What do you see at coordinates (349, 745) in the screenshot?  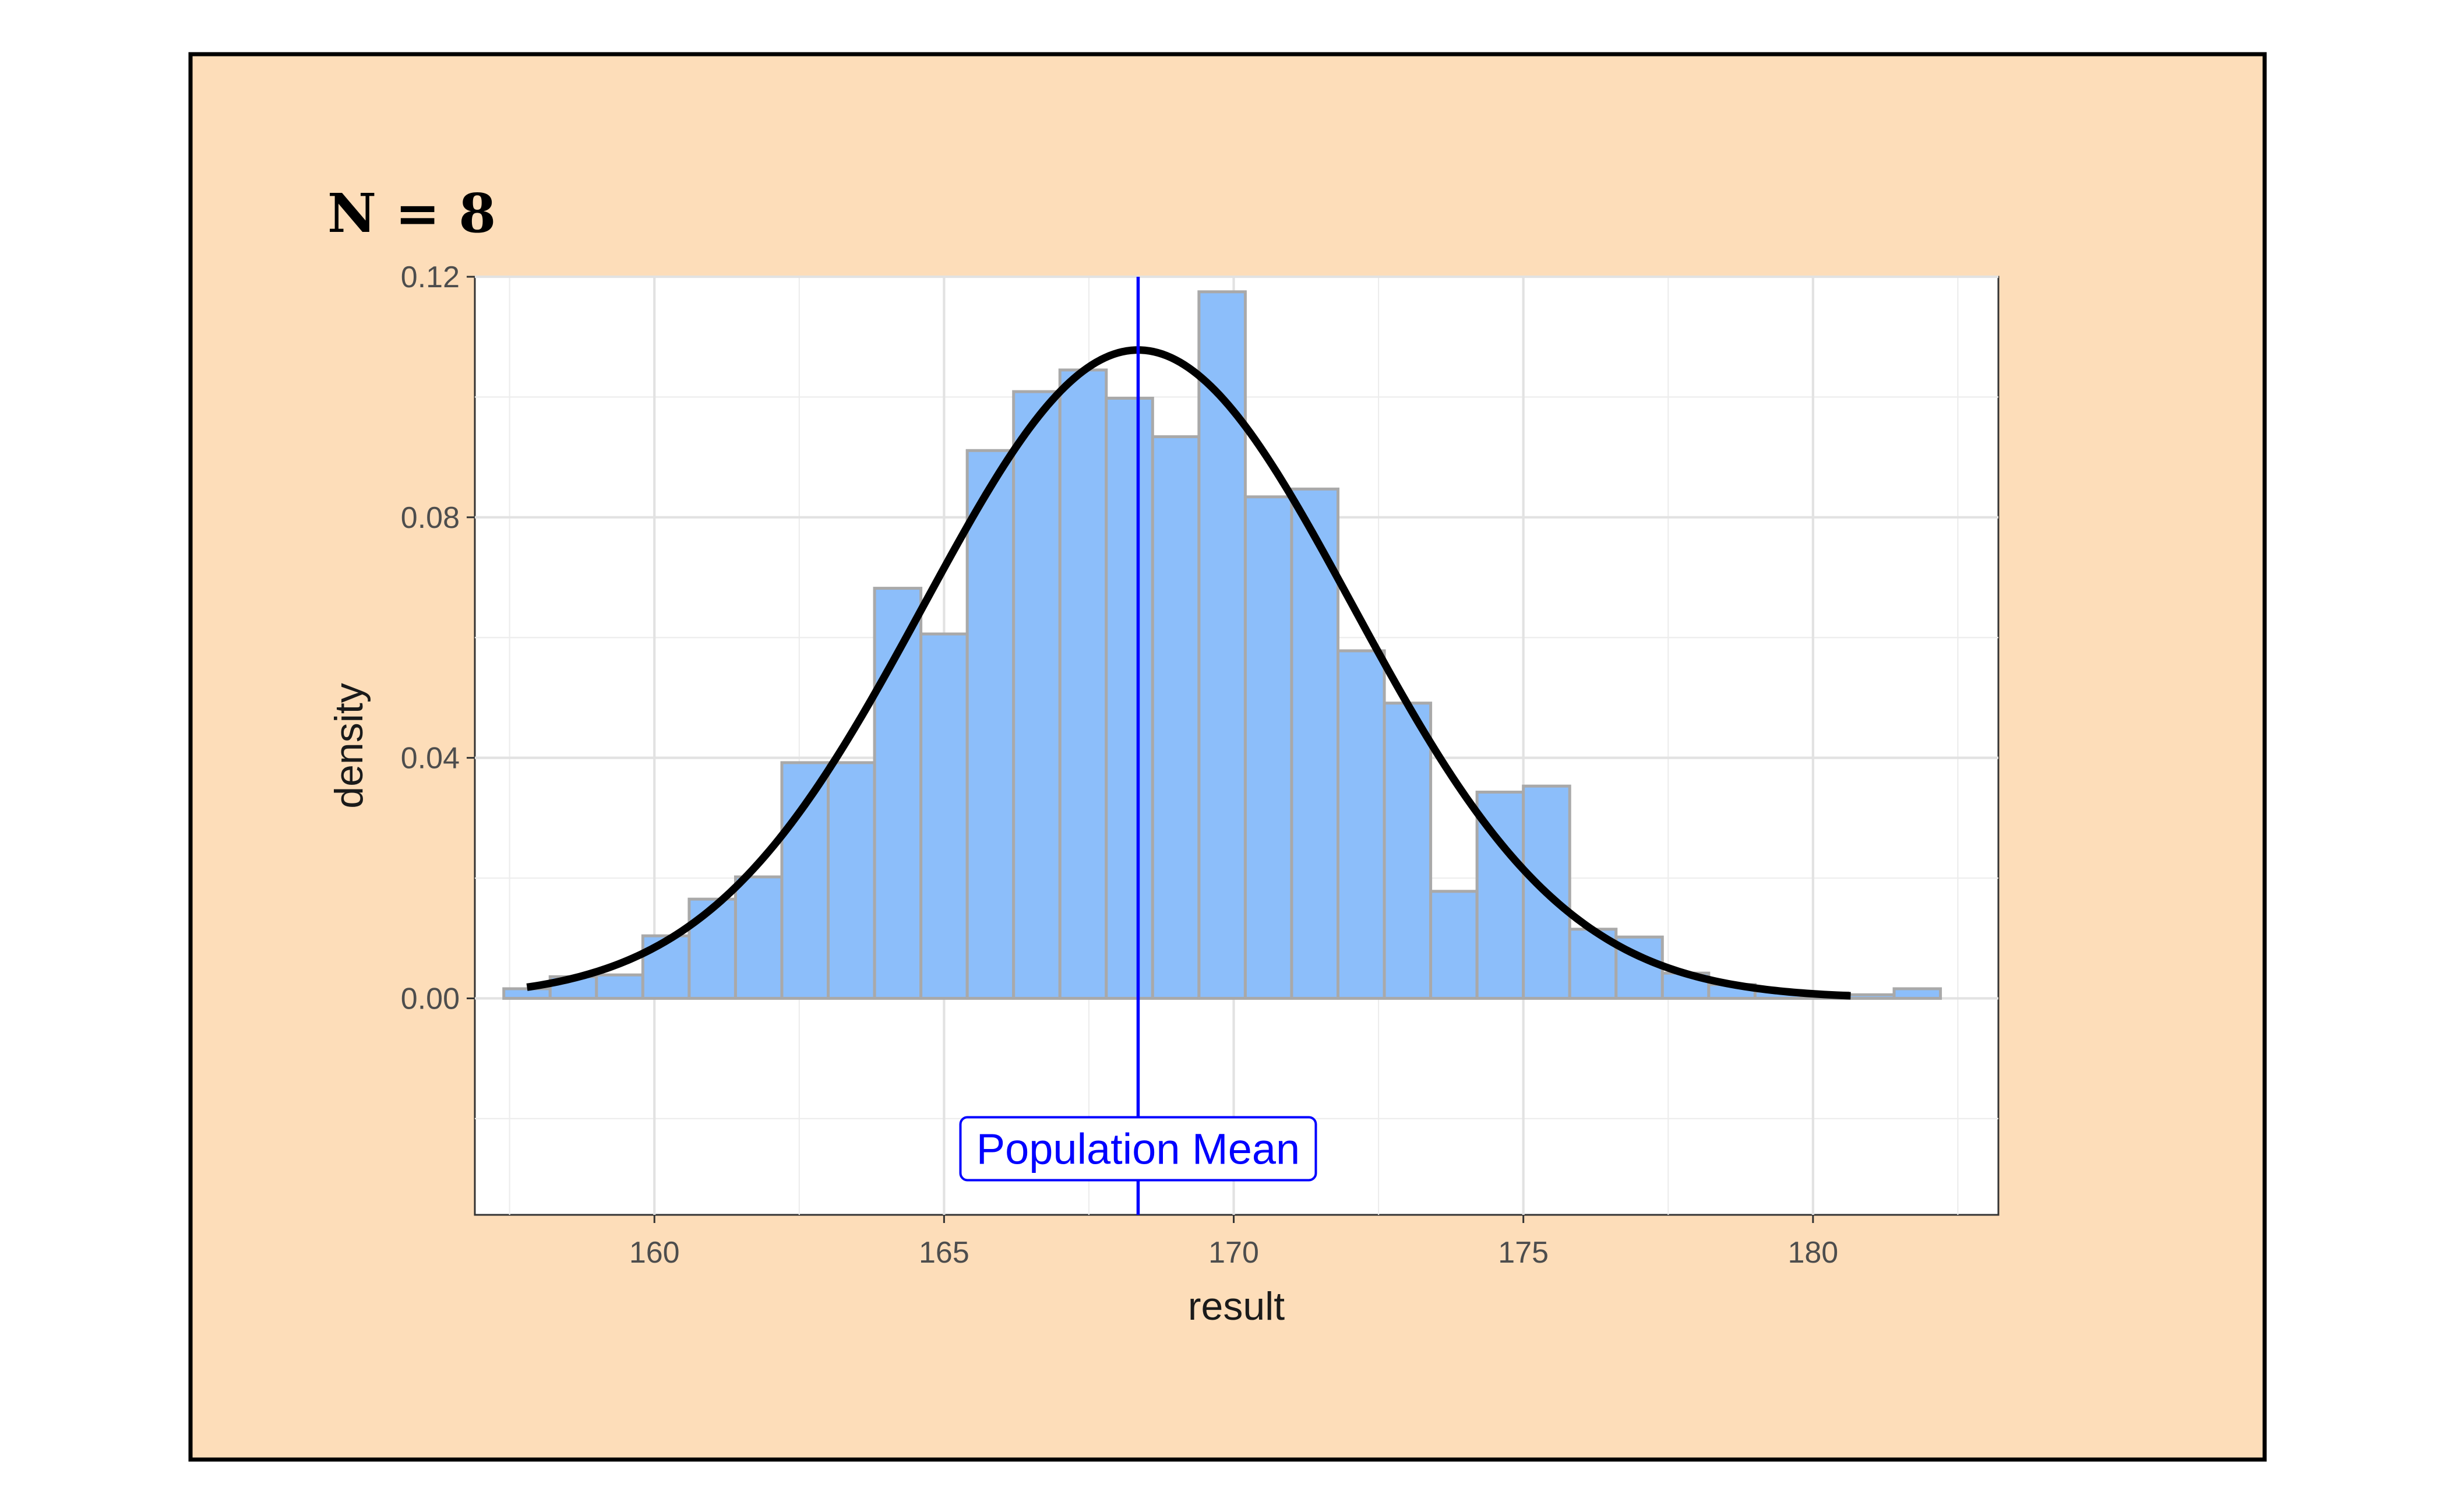 I see `y-axis-title: density` at bounding box center [349, 745].